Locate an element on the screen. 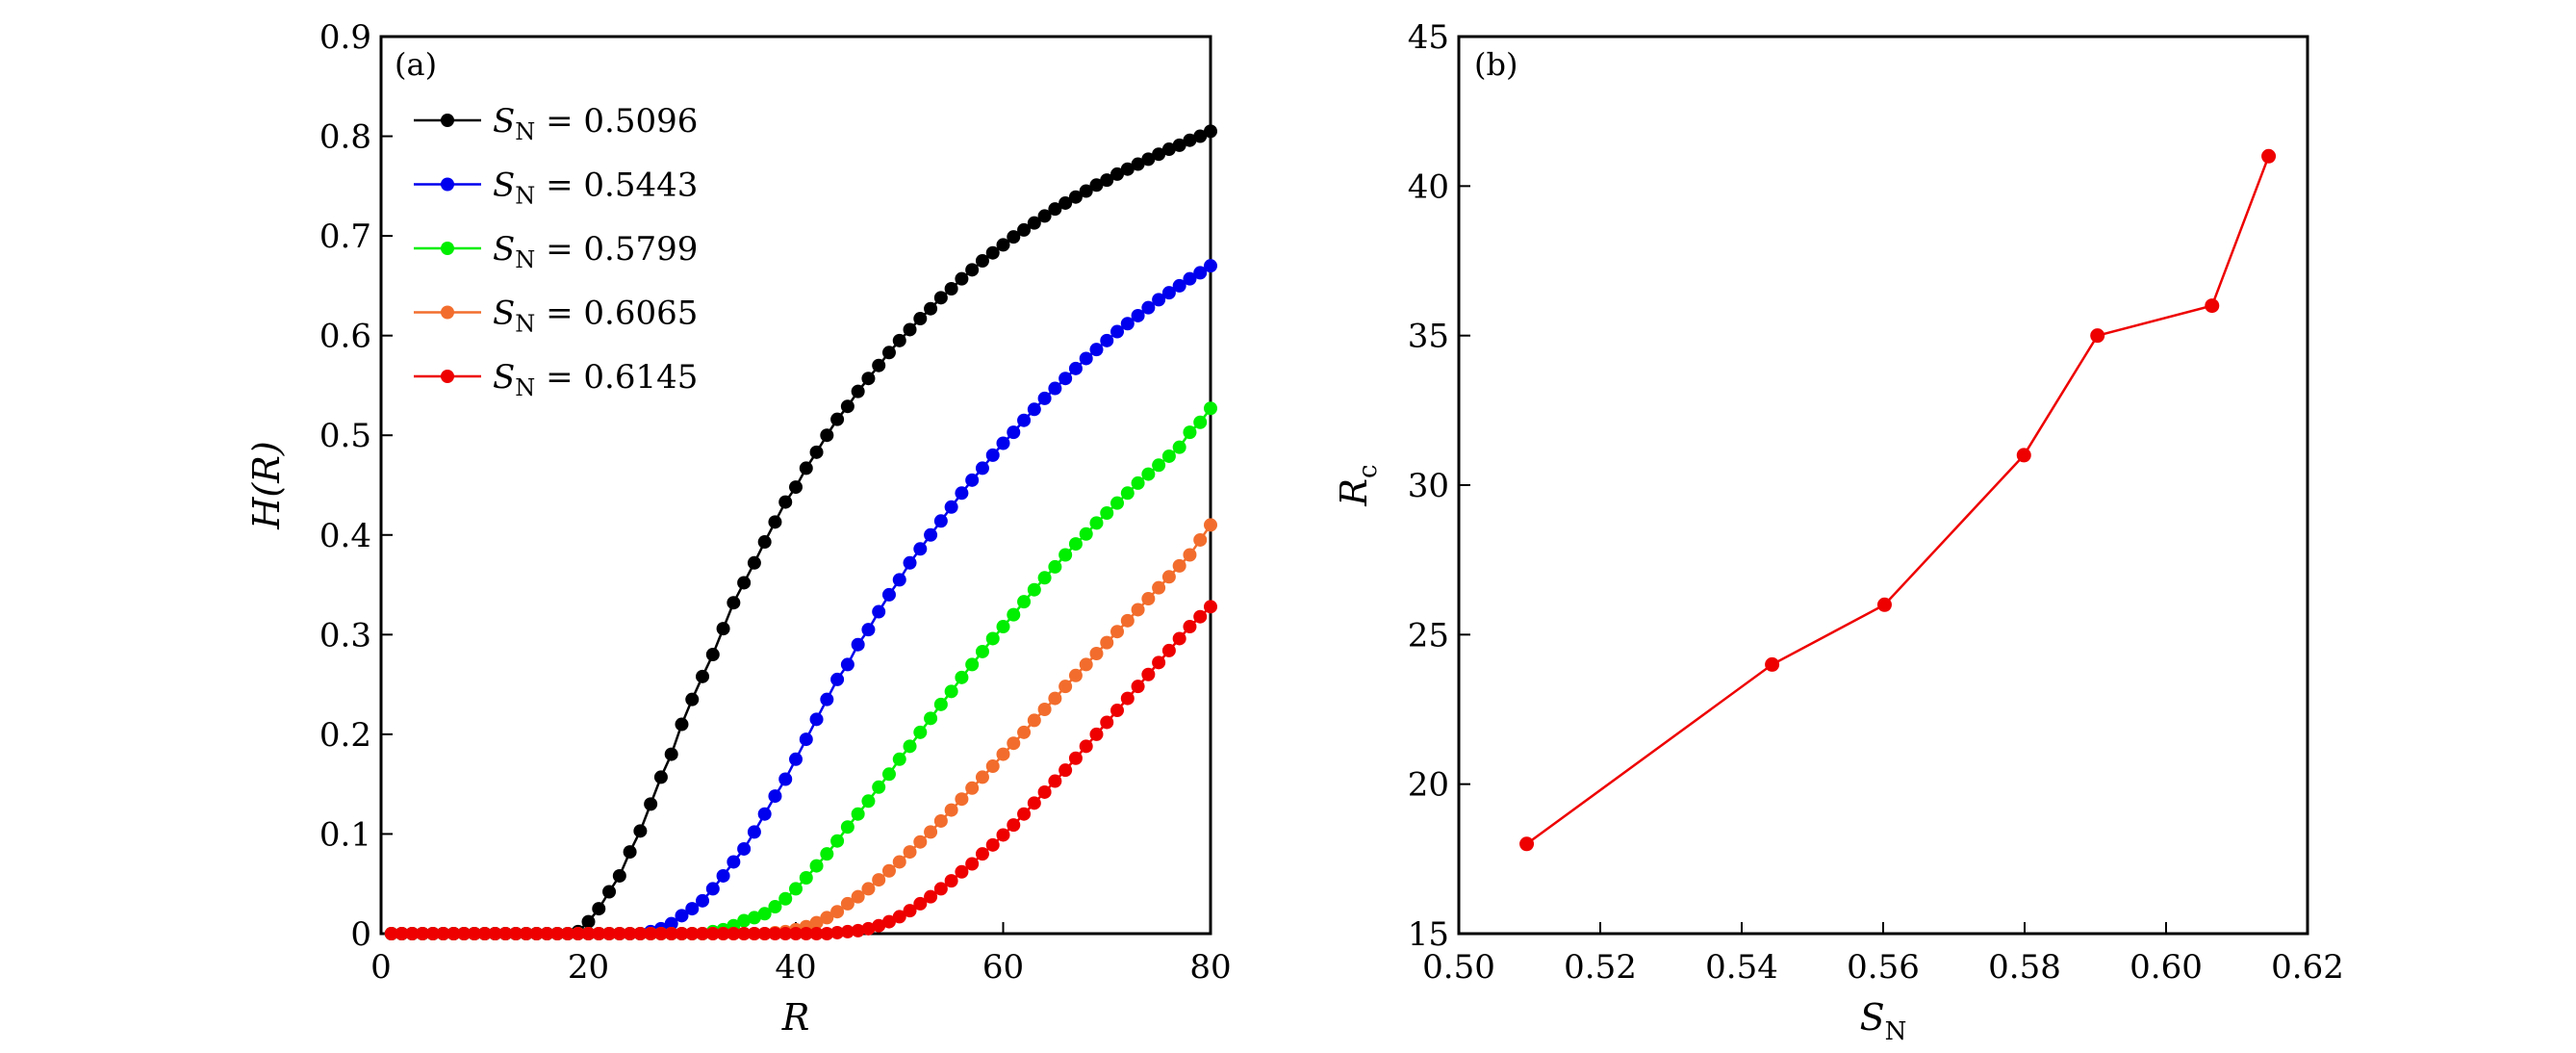 Image resolution: width=2576 pixels, height=1053 pixels. panel-a-ytick-label: 0.6 is located at coordinates (345, 337).